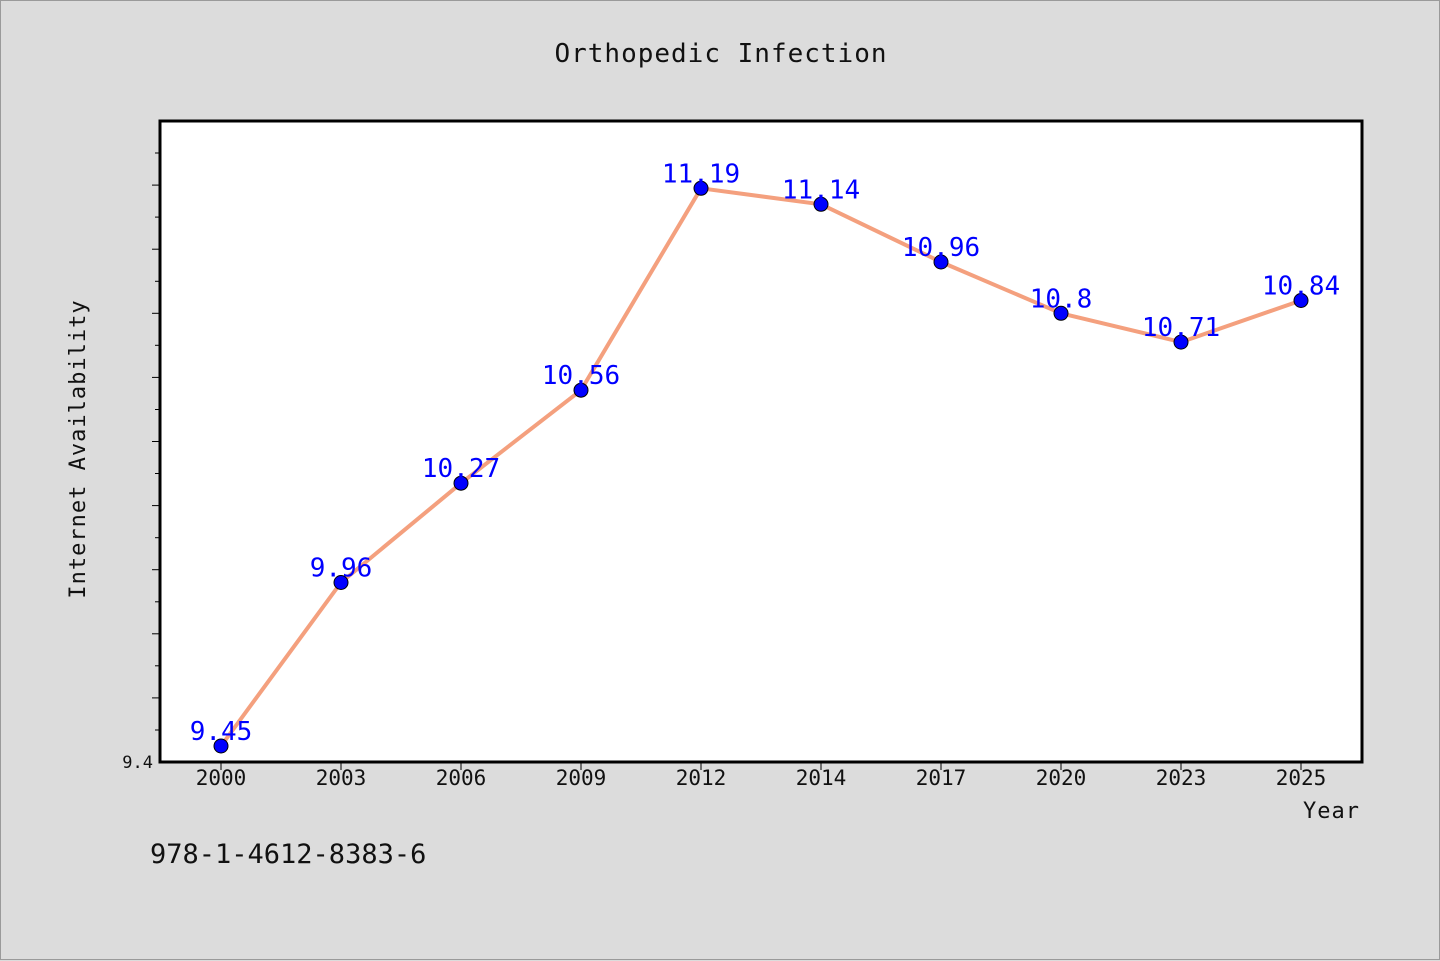 The image size is (1440, 961). What do you see at coordinates (821, 778) in the screenshot?
I see `x-tick-label: 2014` at bounding box center [821, 778].